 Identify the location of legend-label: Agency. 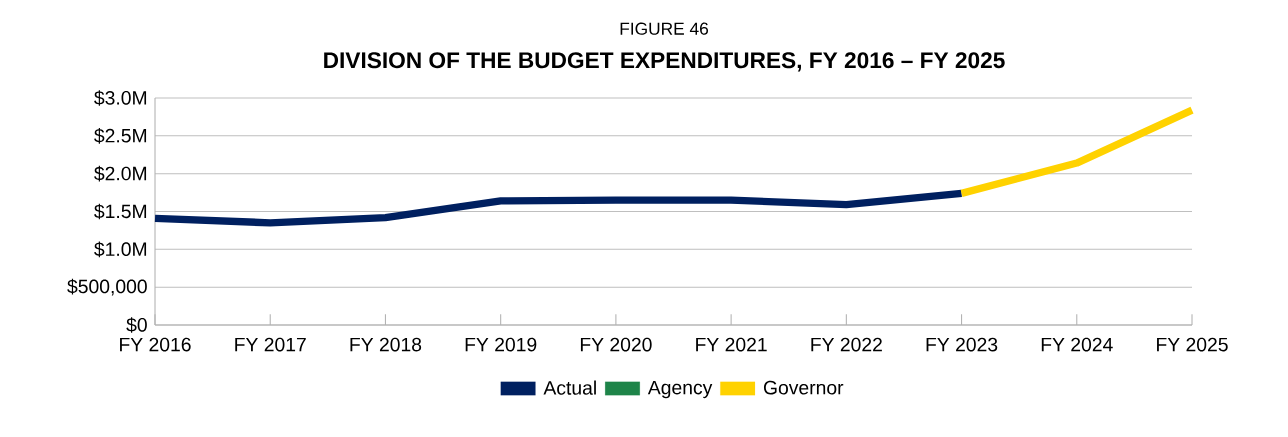
(680, 389).